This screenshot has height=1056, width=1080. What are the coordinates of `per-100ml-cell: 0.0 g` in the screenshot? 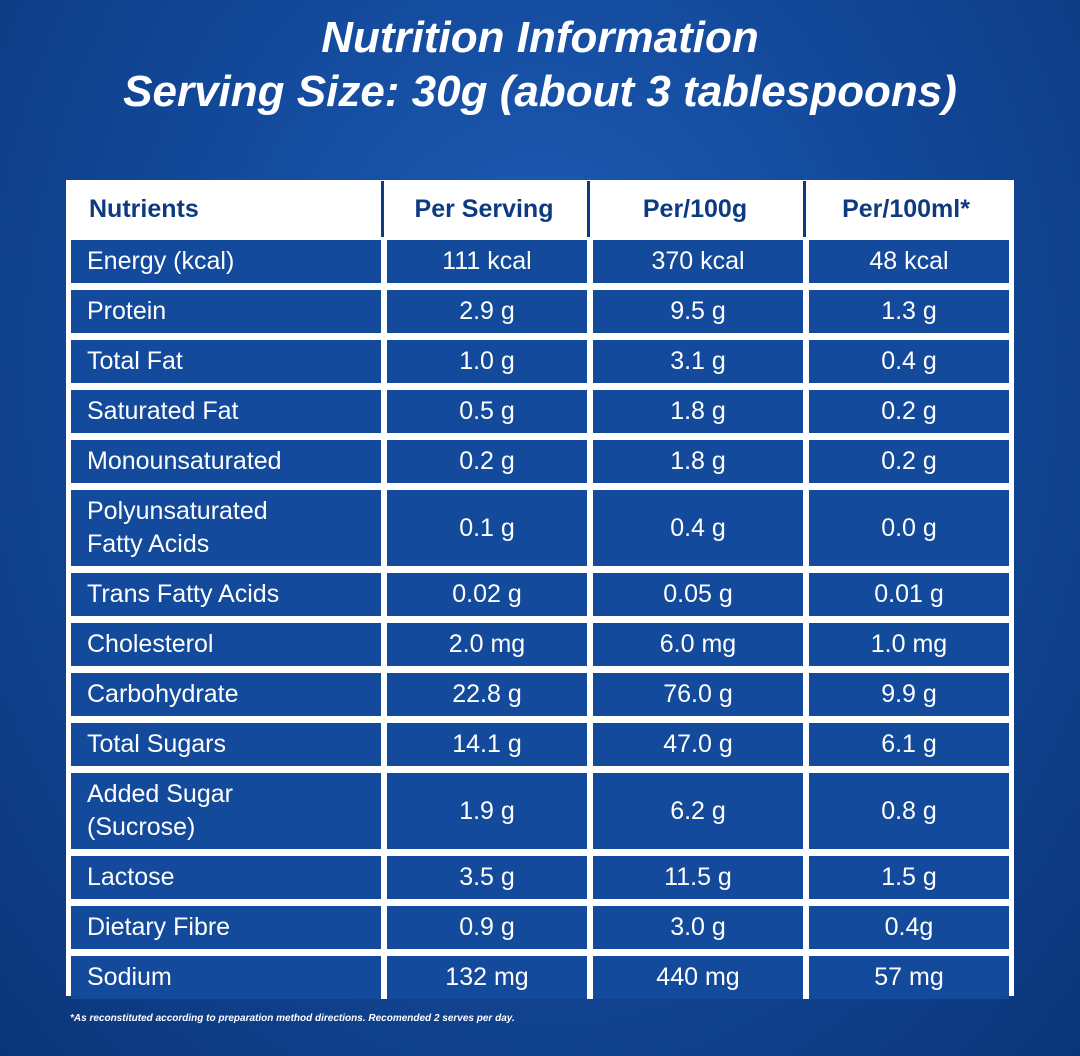 It's located at (906, 528).